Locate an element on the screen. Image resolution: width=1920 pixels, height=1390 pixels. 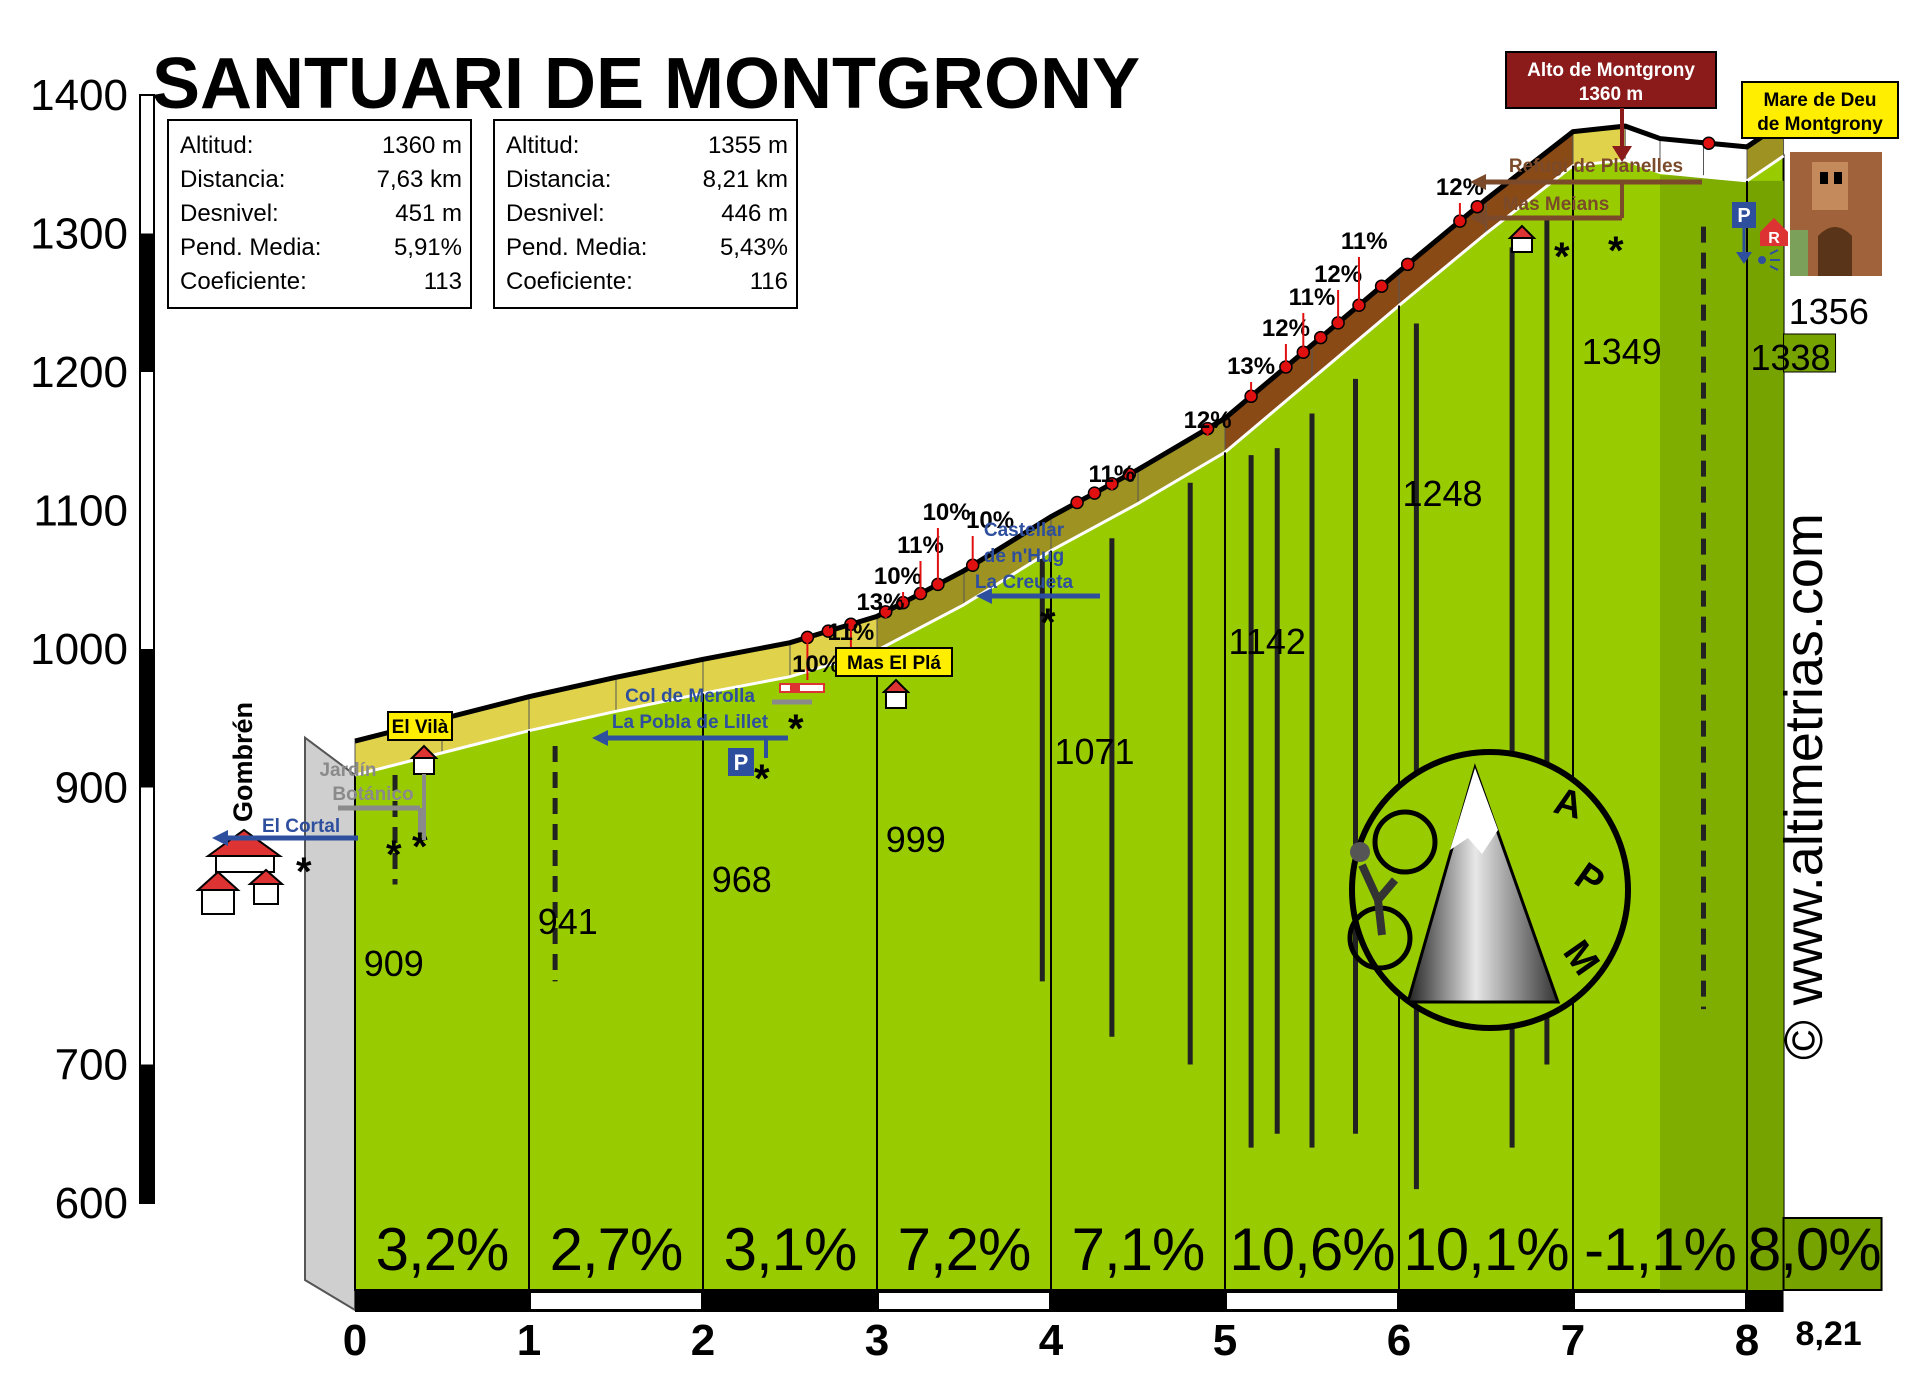
x-tick-label: 4 is located at coordinates (1051, 1340).